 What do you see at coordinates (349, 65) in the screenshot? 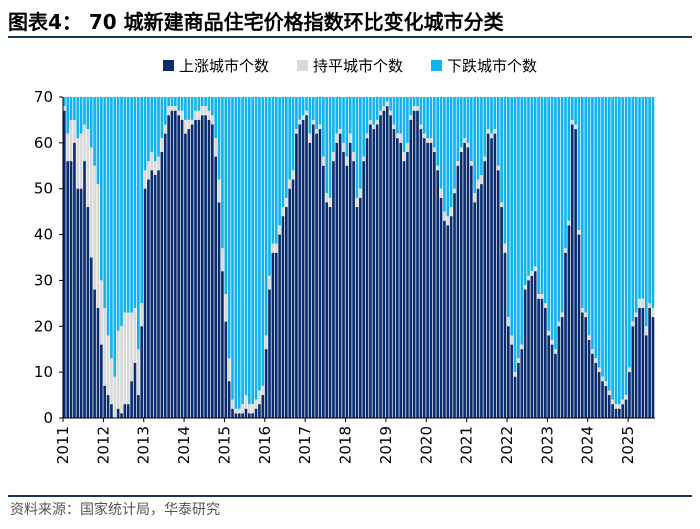
I see `legend-item-flat: 持平城市个数` at bounding box center [349, 65].